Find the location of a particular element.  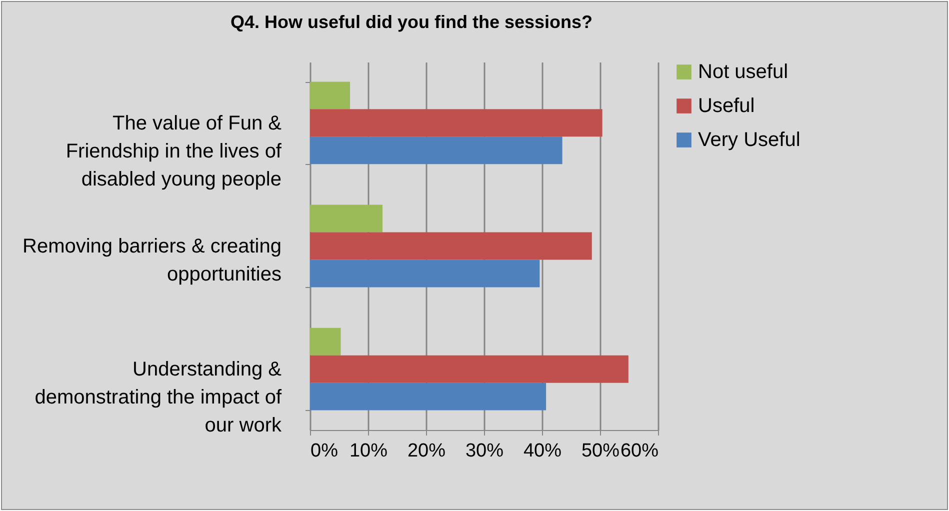

x-tick-label: 60% is located at coordinates (639, 451).